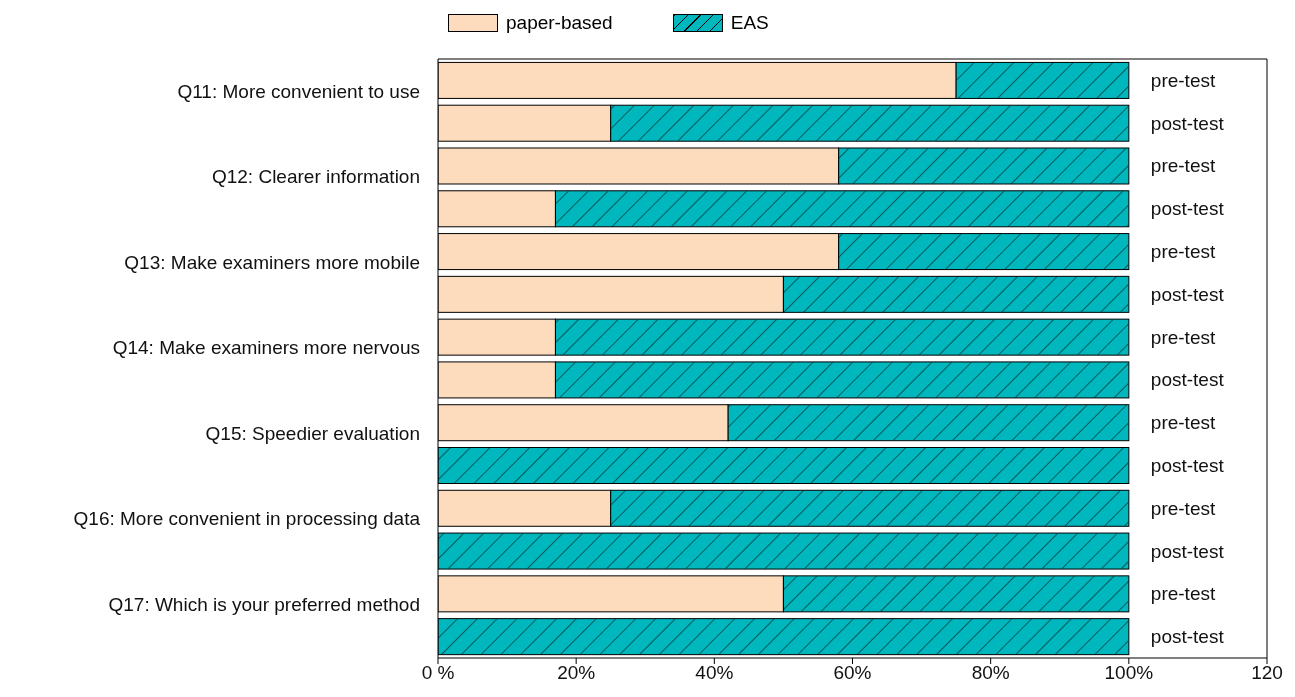 The height and width of the screenshot is (697, 1295). Describe the element at coordinates (990, 673) in the screenshot. I see `x-tick-label: 80%` at that location.